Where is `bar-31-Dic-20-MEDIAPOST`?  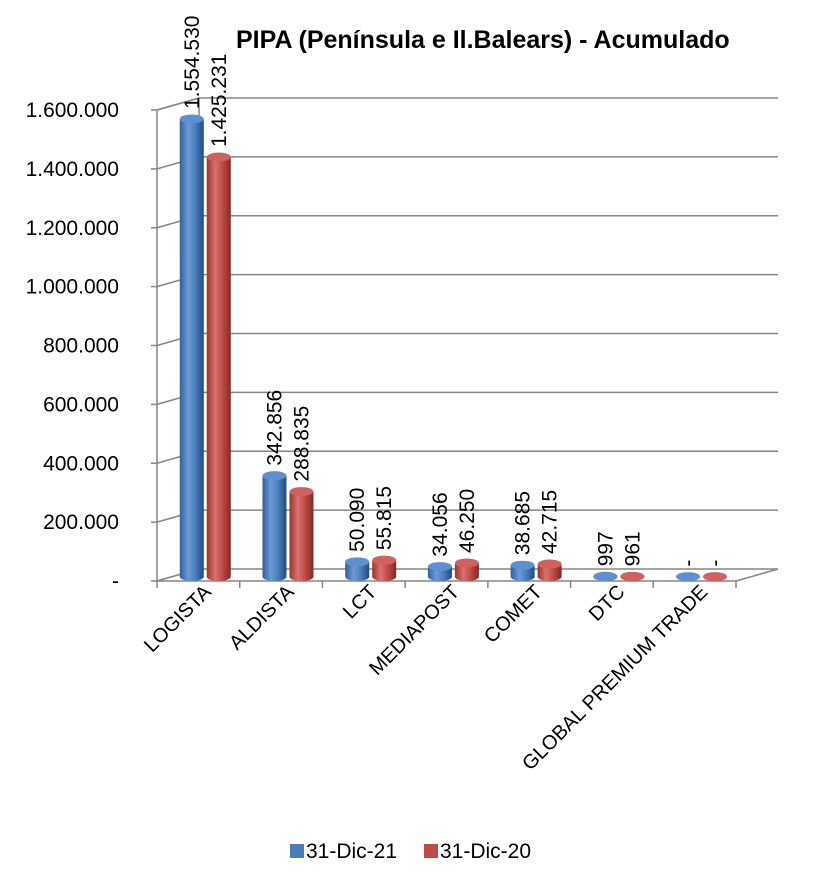
bar-31-Dic-20-MEDIAPOST is located at coordinates (466, 570).